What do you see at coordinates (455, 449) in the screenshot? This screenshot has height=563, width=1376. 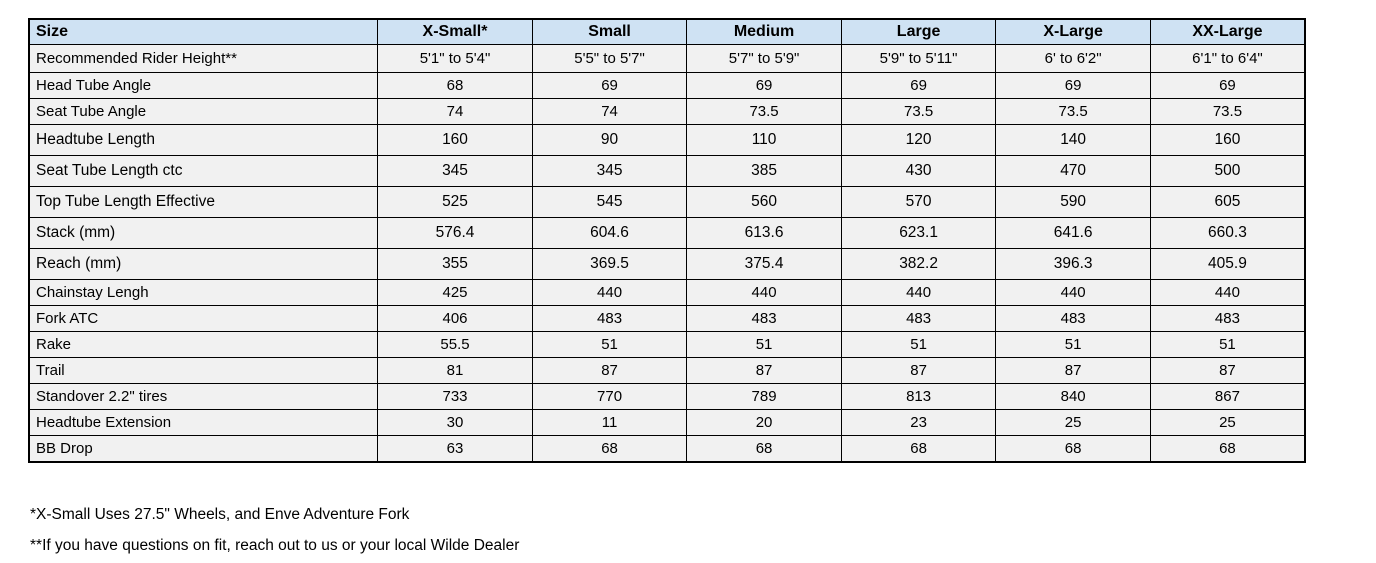 I see `value-cell: 63` at bounding box center [455, 449].